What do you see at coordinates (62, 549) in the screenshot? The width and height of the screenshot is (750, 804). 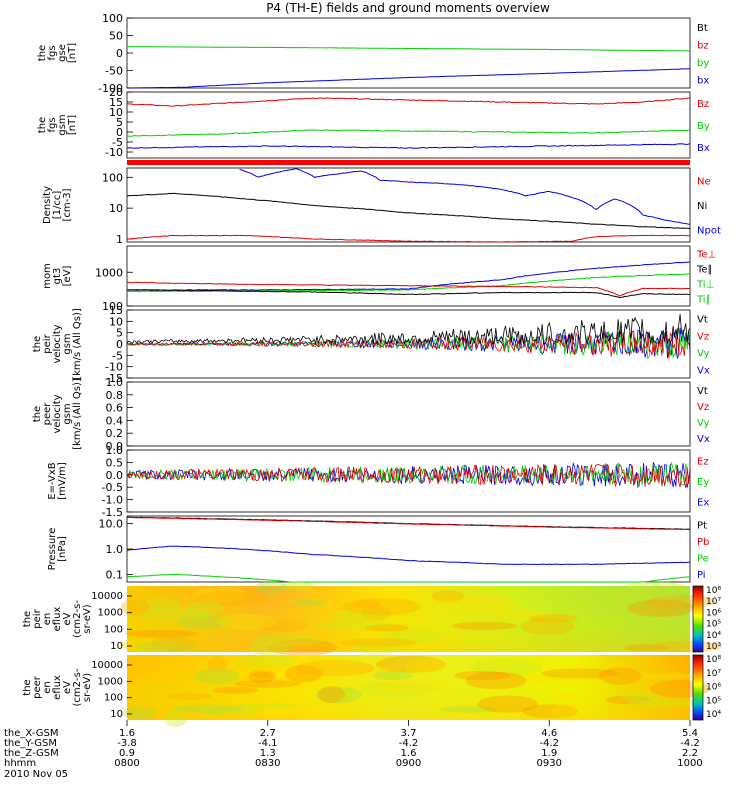 I see `y-axis-label: [nPa]` at bounding box center [62, 549].